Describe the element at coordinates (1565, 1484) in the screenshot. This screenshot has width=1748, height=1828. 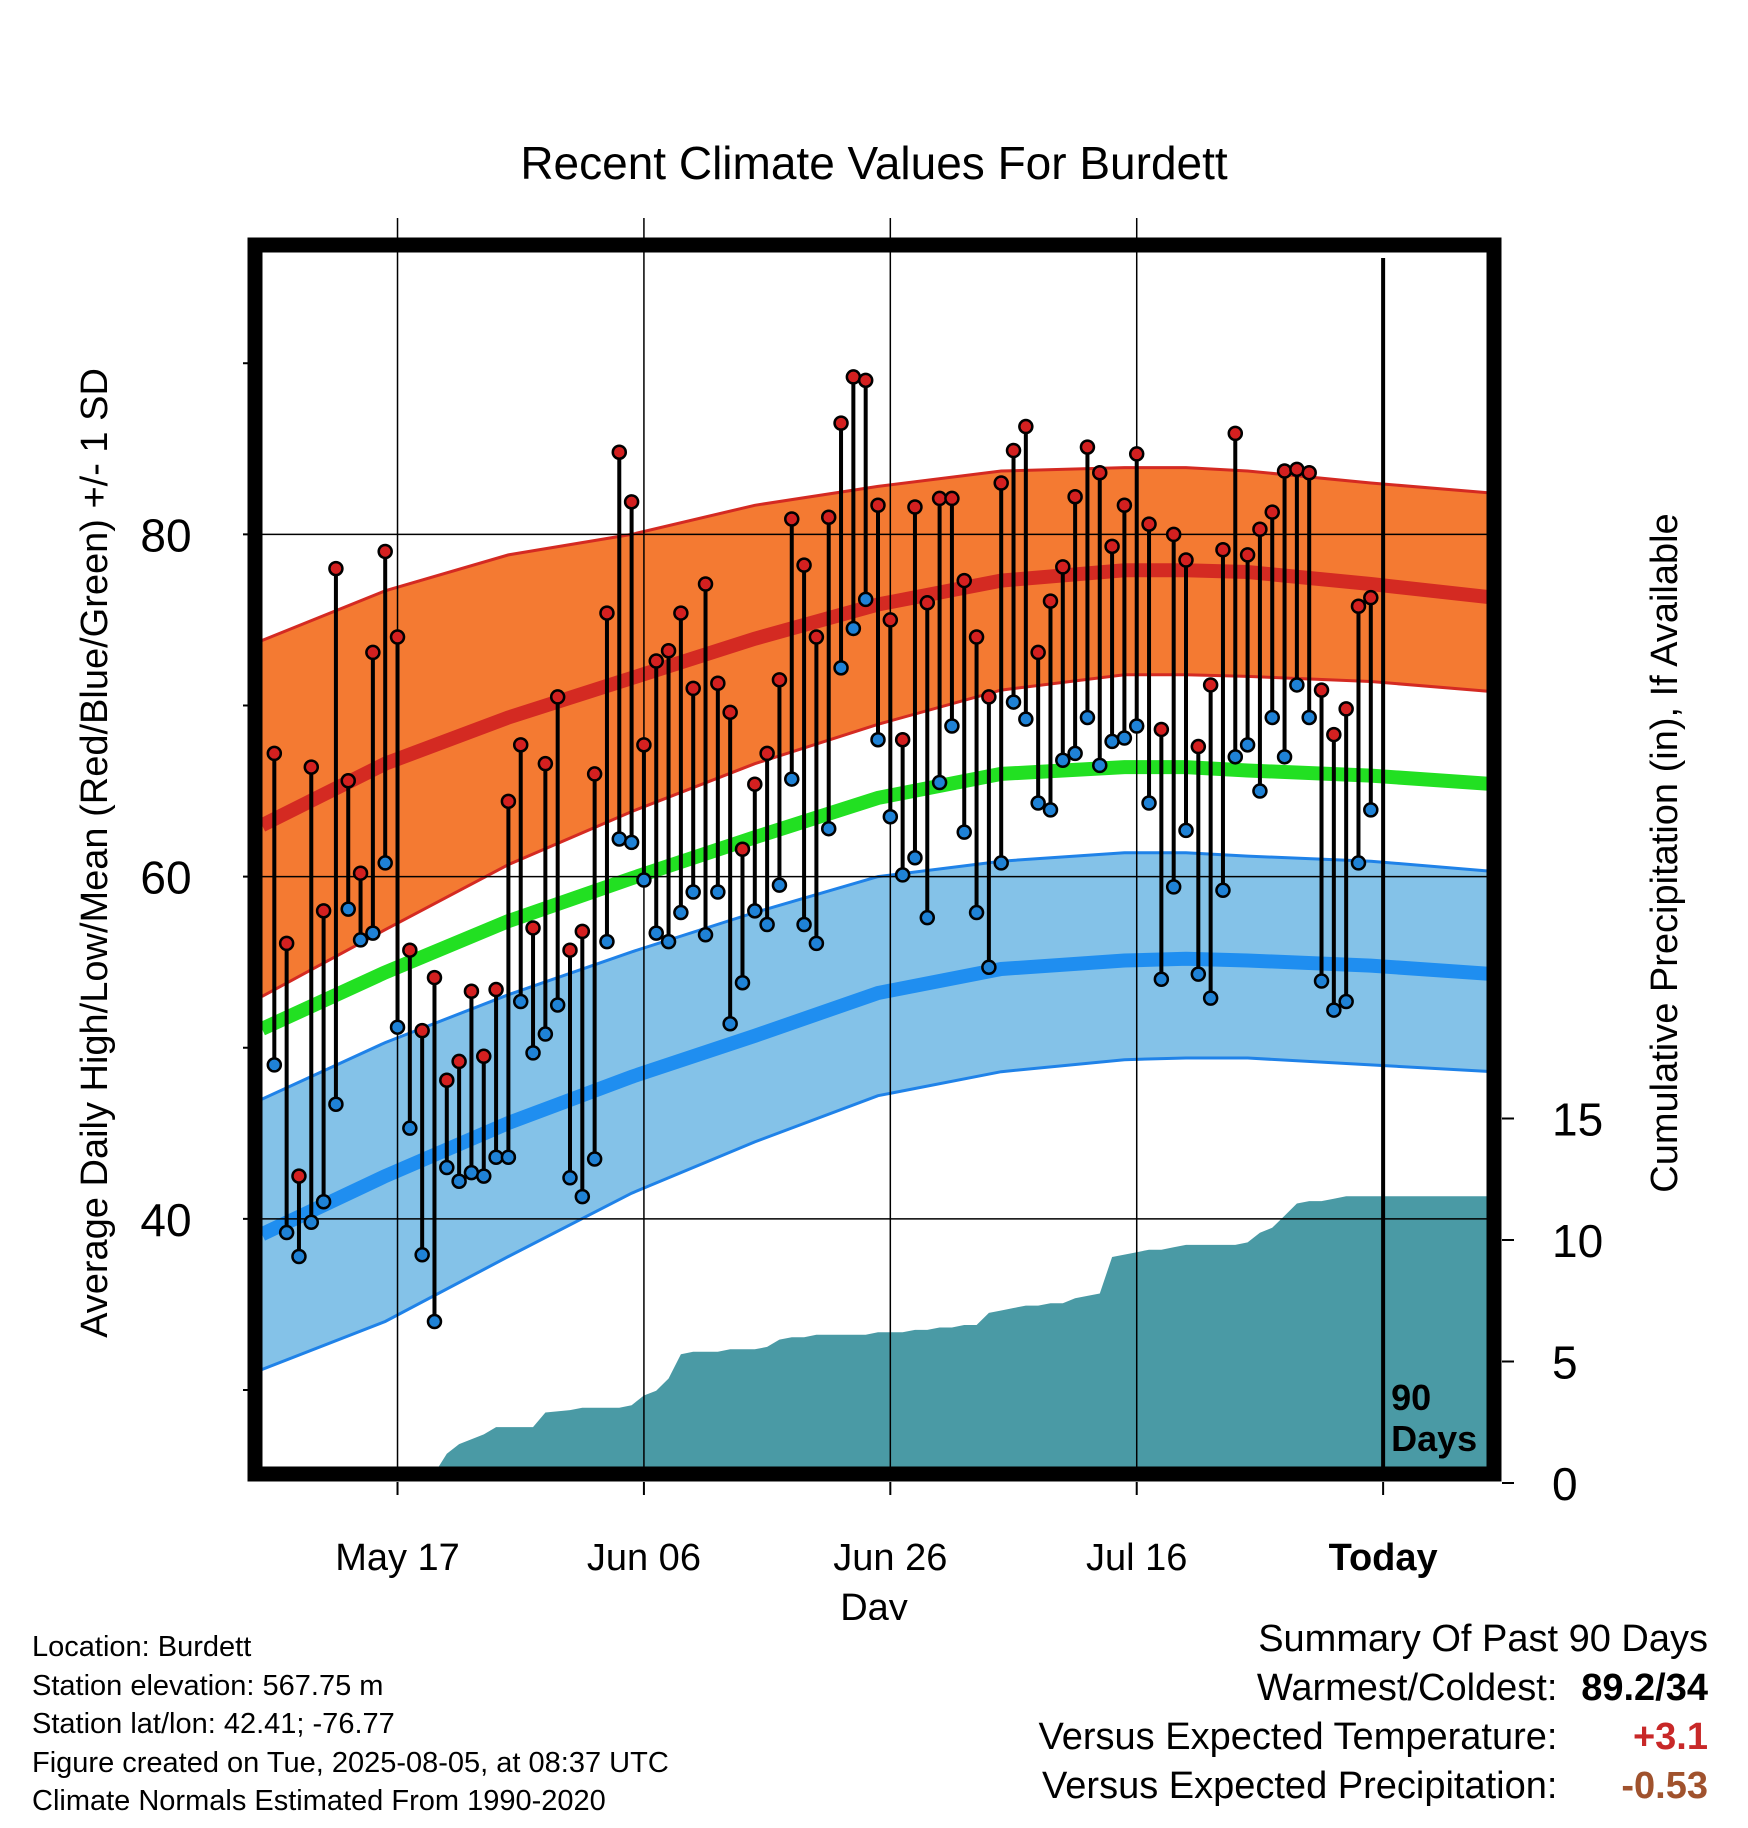
I see `y2-tick-label: 0` at that location.